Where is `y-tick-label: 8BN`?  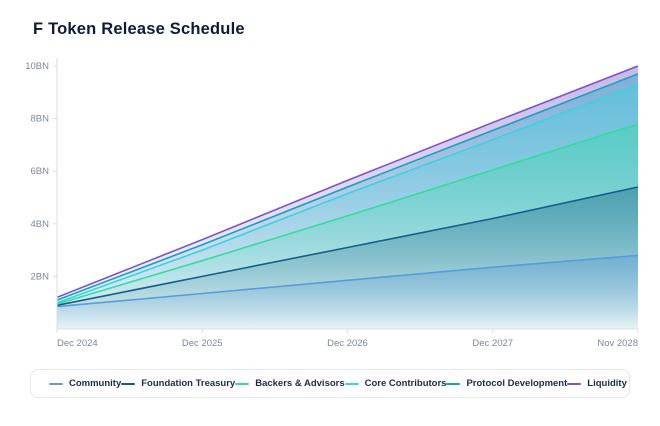
y-tick-label: 8BN is located at coordinates (40, 119).